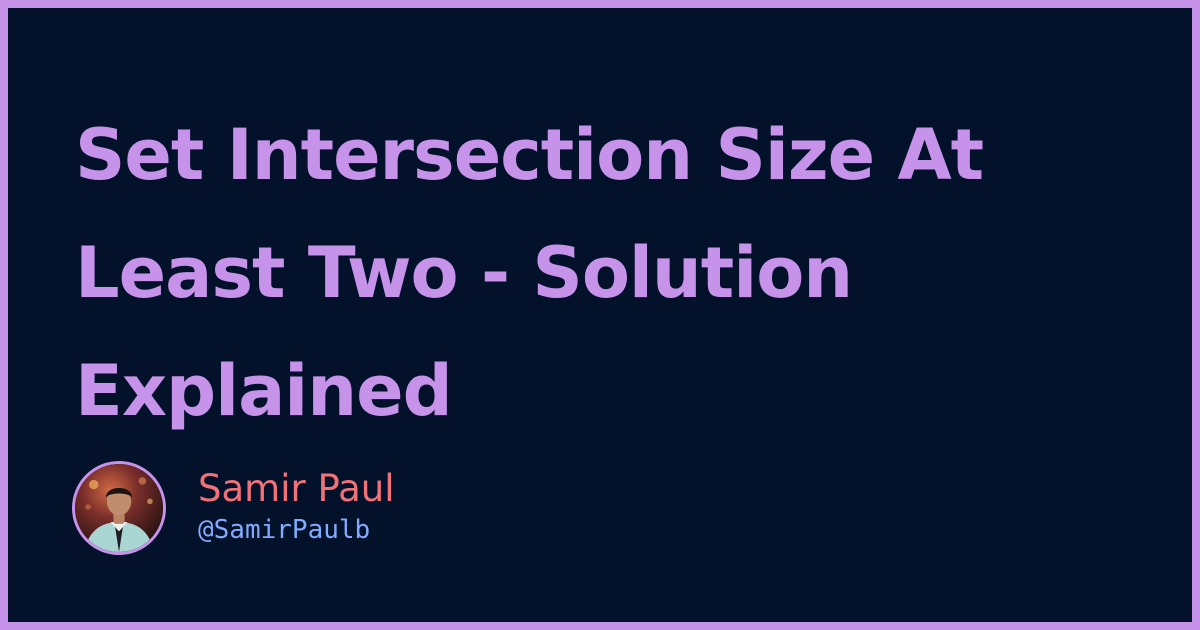 Image resolution: width=1200 pixels, height=630 pixels. I want to click on author-handle: @SamirPaulb, so click(284, 530).